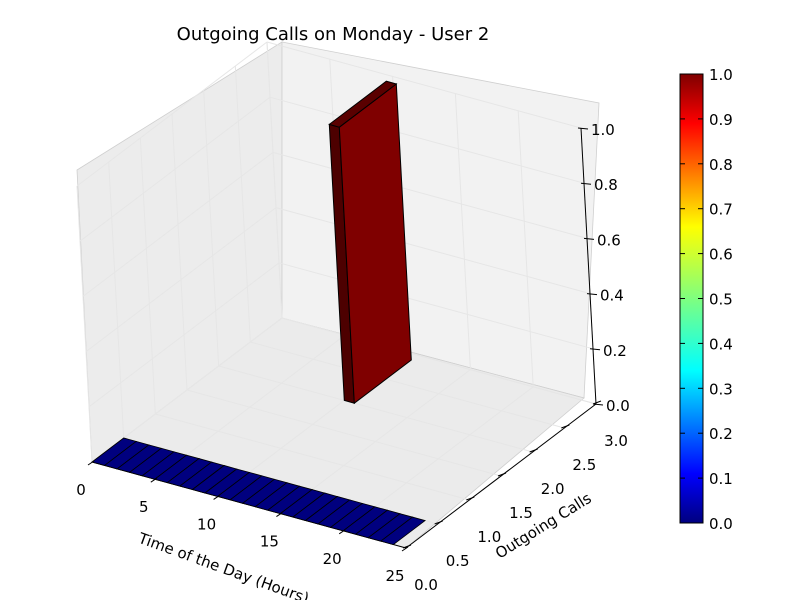 The width and height of the screenshot is (800, 600). I want to click on x-tick-label: 25, so click(394, 576).